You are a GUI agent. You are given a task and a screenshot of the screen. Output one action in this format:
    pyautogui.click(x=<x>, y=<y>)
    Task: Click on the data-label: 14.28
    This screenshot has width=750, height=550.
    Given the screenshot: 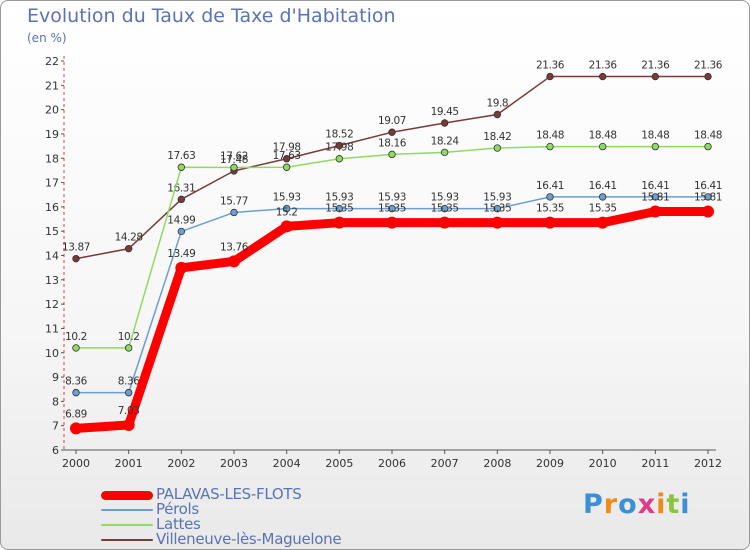 What is the action you would take?
    pyautogui.click(x=129, y=238)
    